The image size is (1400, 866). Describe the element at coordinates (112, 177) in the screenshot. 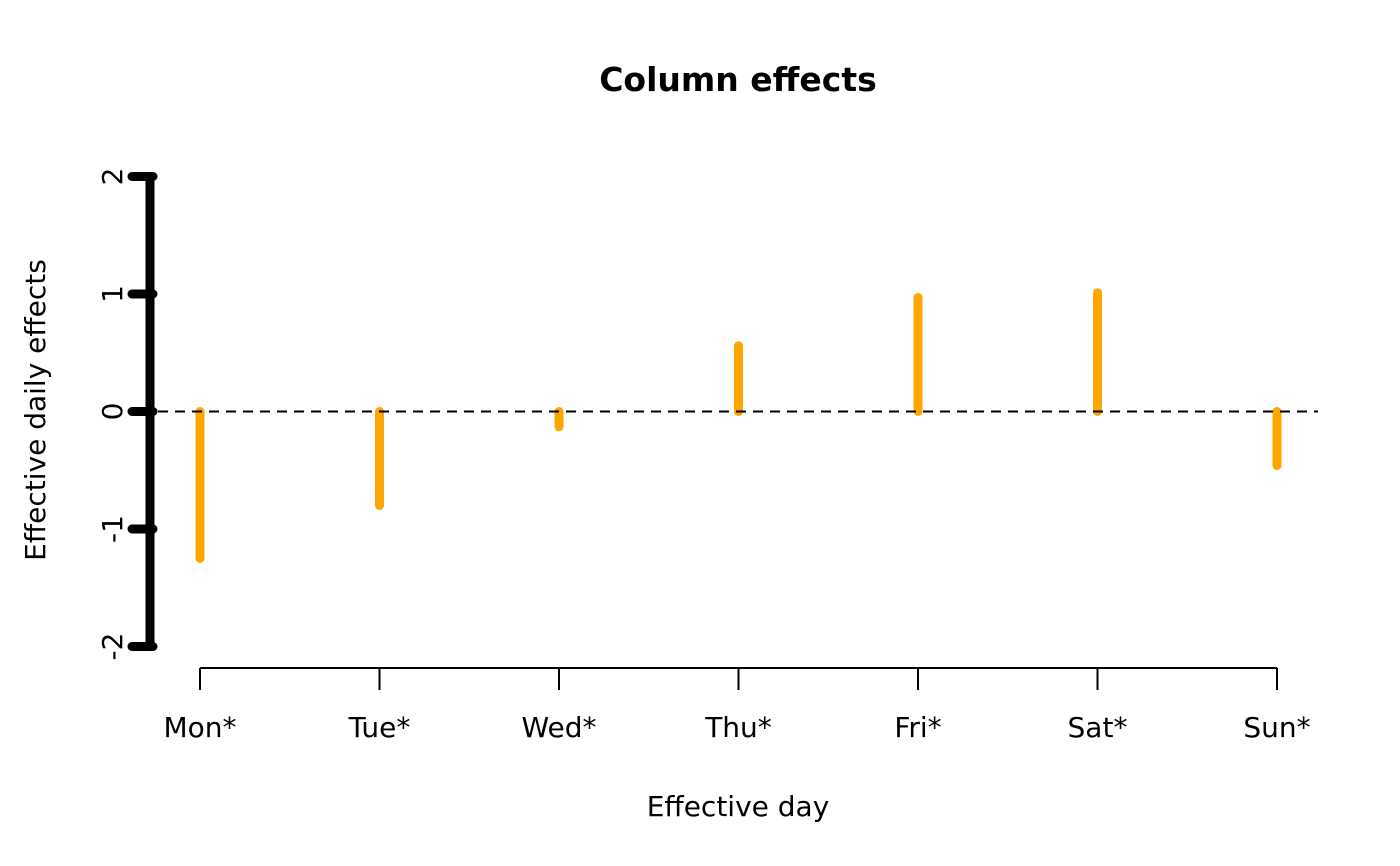

I see `y-tick-label-2: 2` at that location.